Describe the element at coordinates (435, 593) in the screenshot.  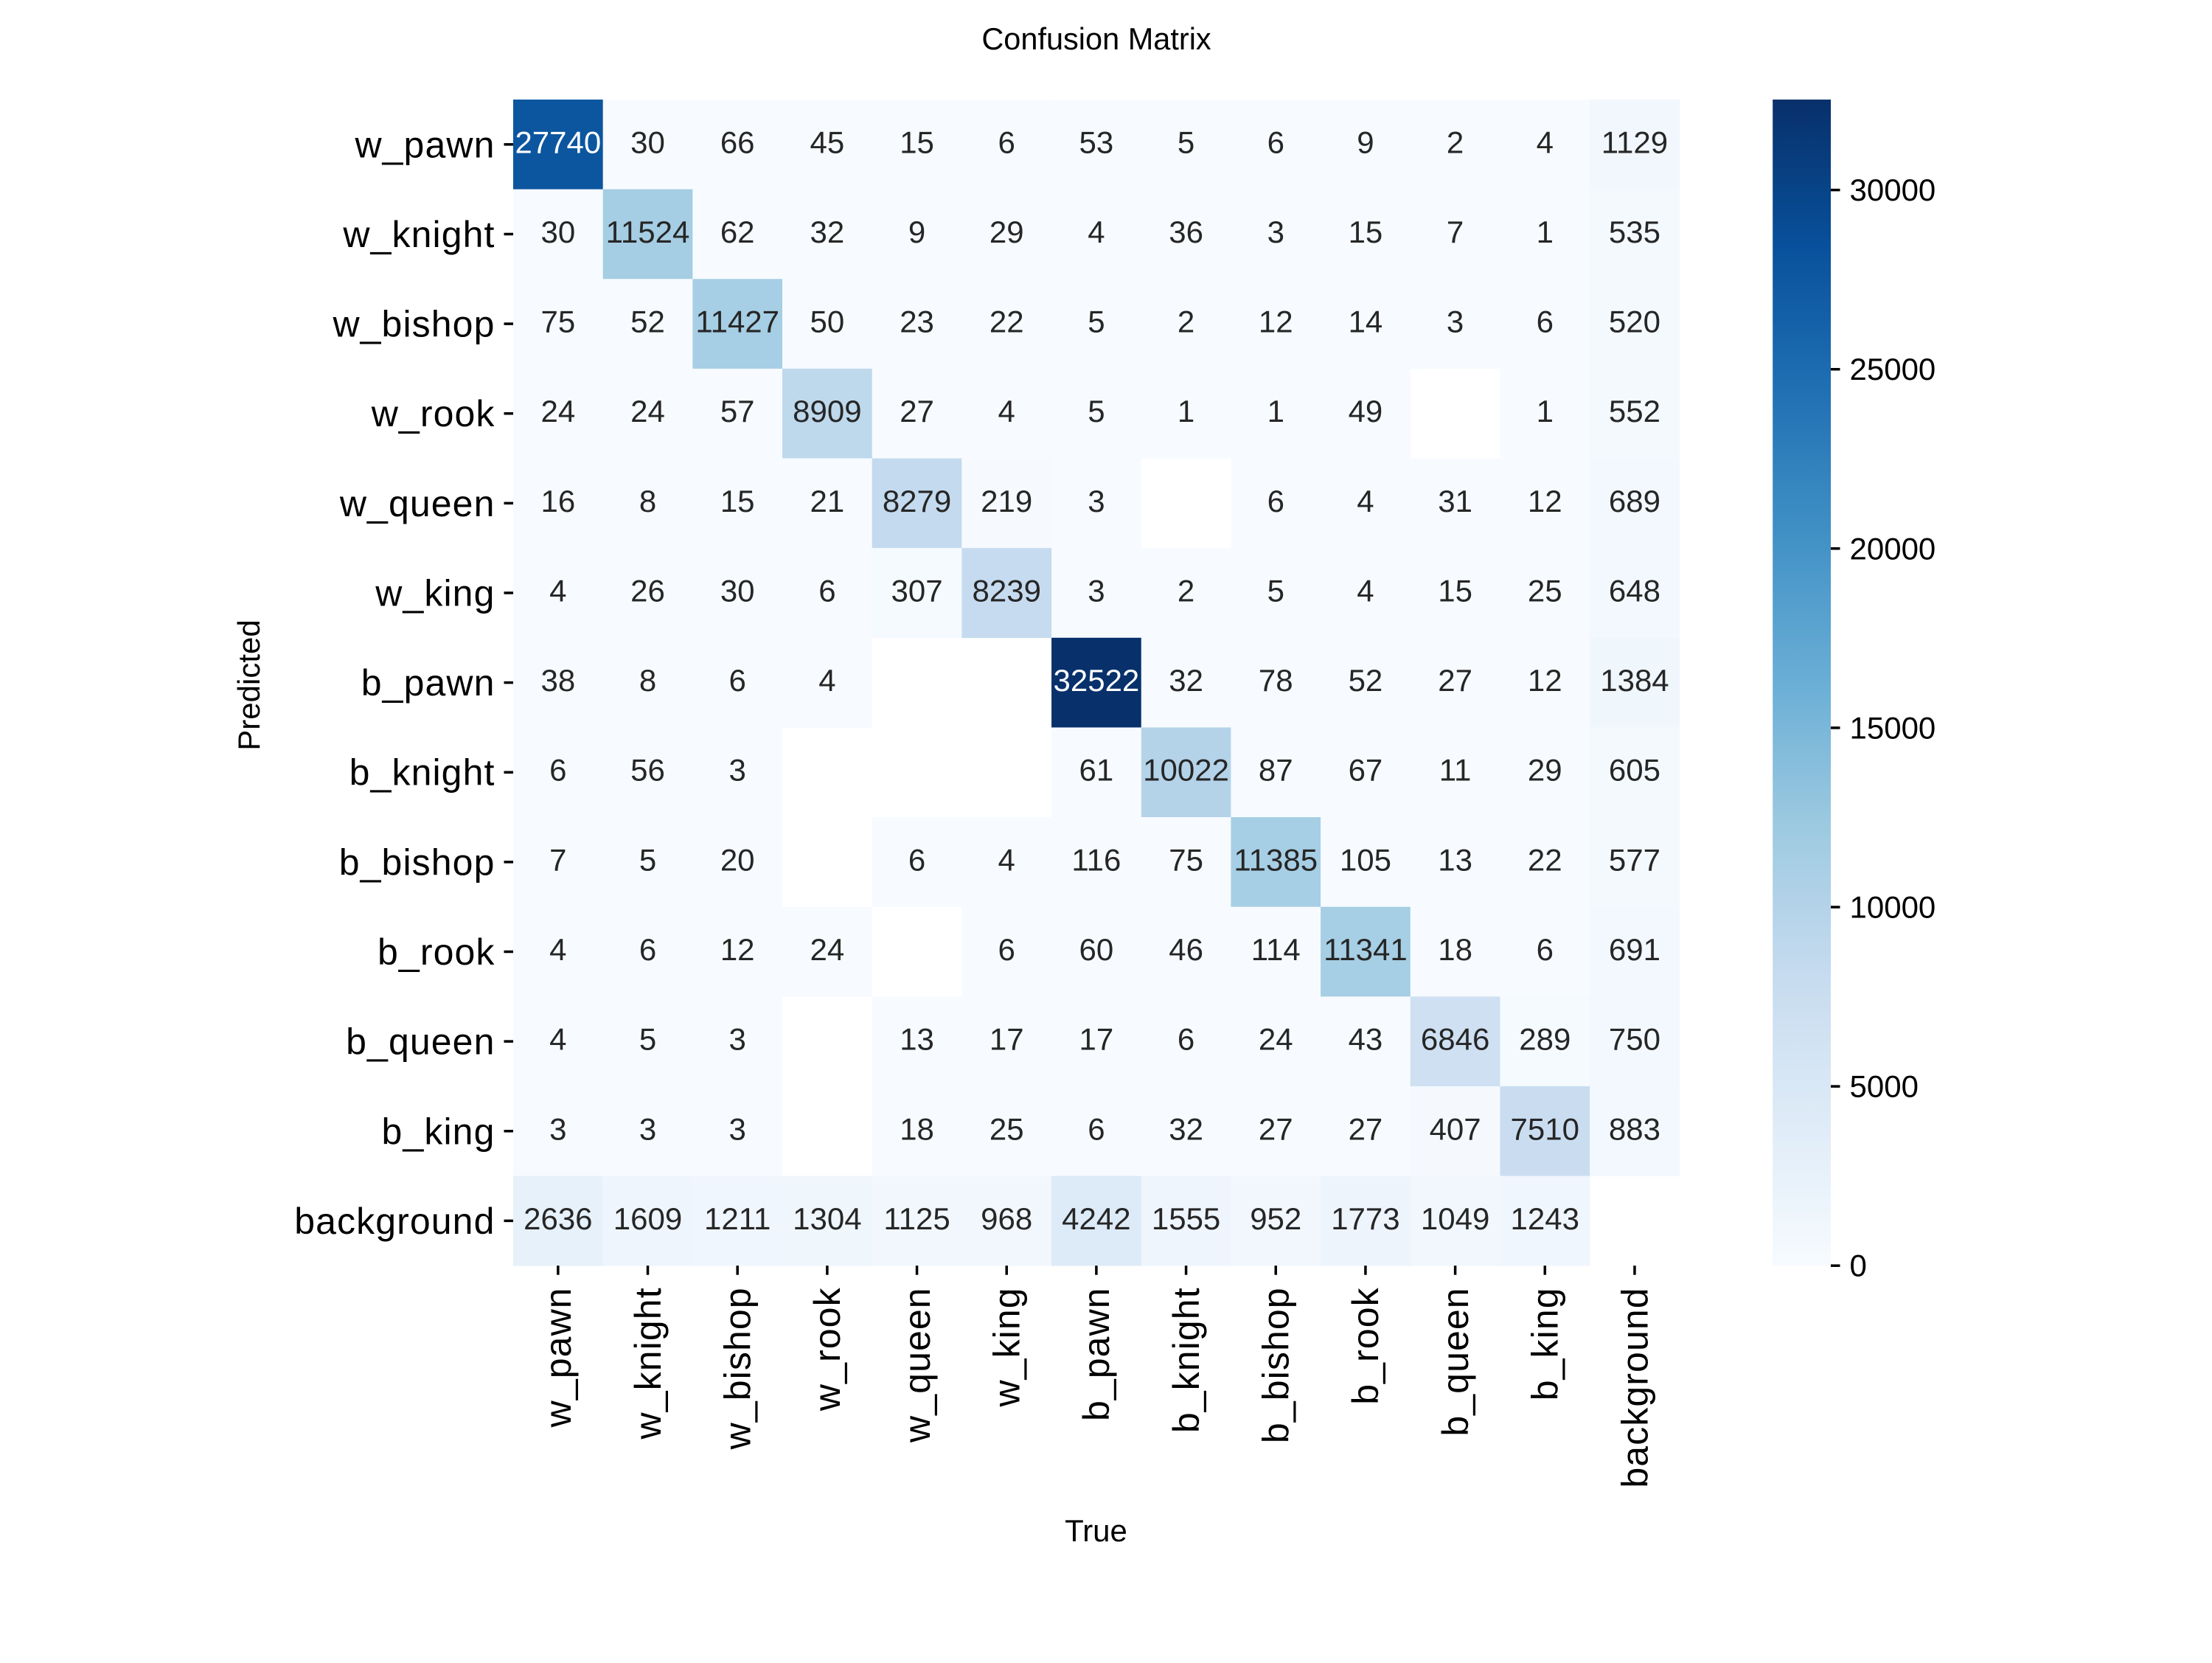
I see `svg-text: w_king` at that location.